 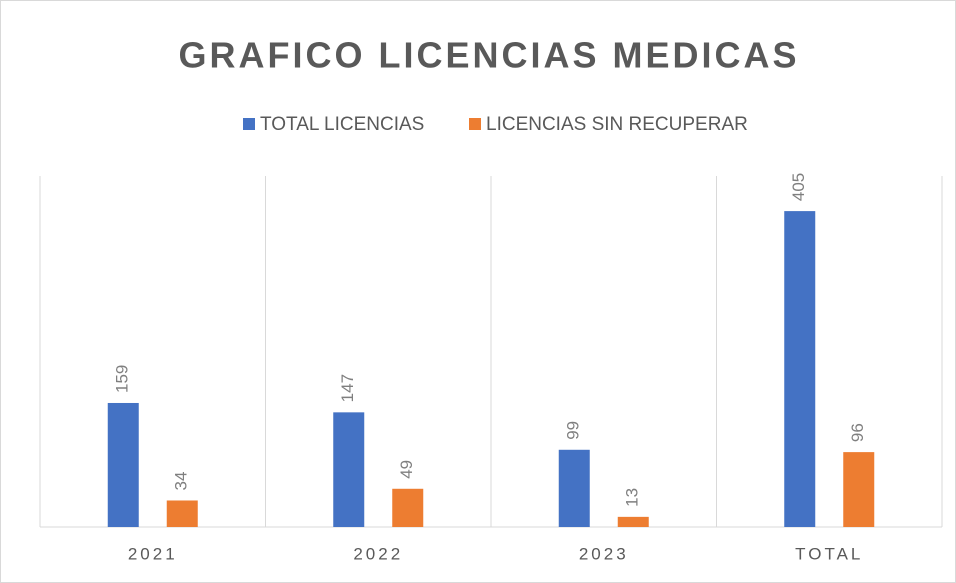 I want to click on data-label: 96, so click(x=857, y=432).